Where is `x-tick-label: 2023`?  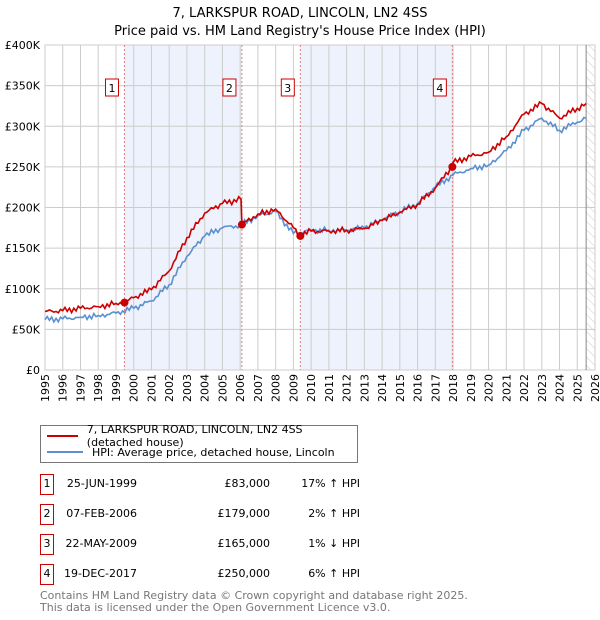
x-tick-label: 2023 is located at coordinates (542, 388).